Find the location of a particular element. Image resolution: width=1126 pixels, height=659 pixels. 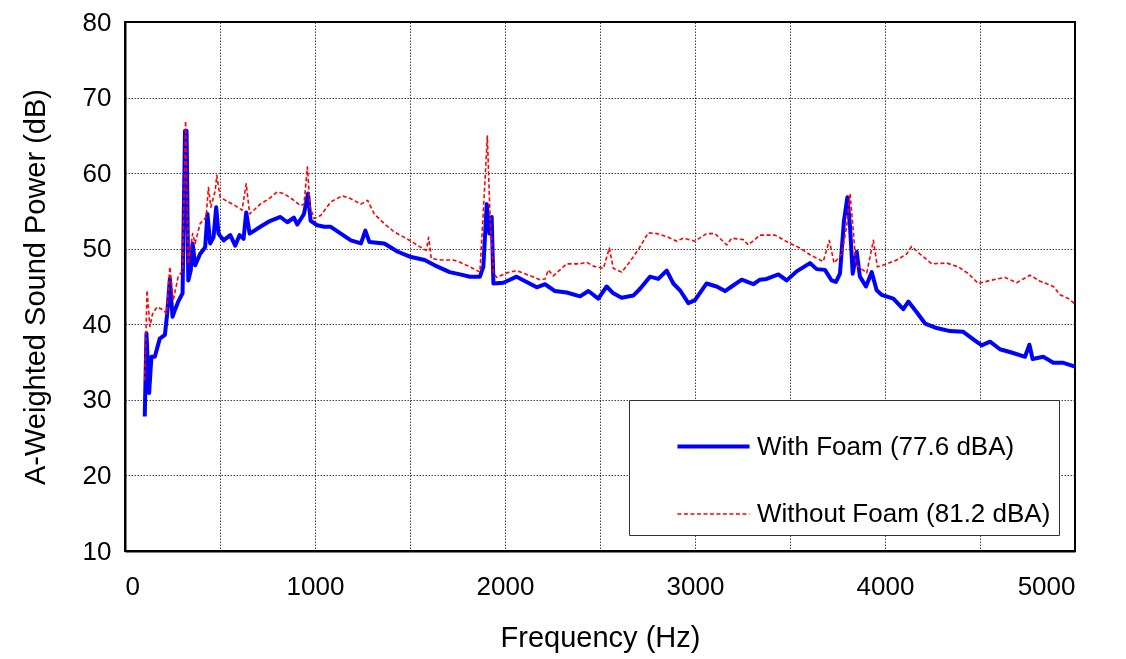

y-tick-label: 50 is located at coordinates (97, 248).